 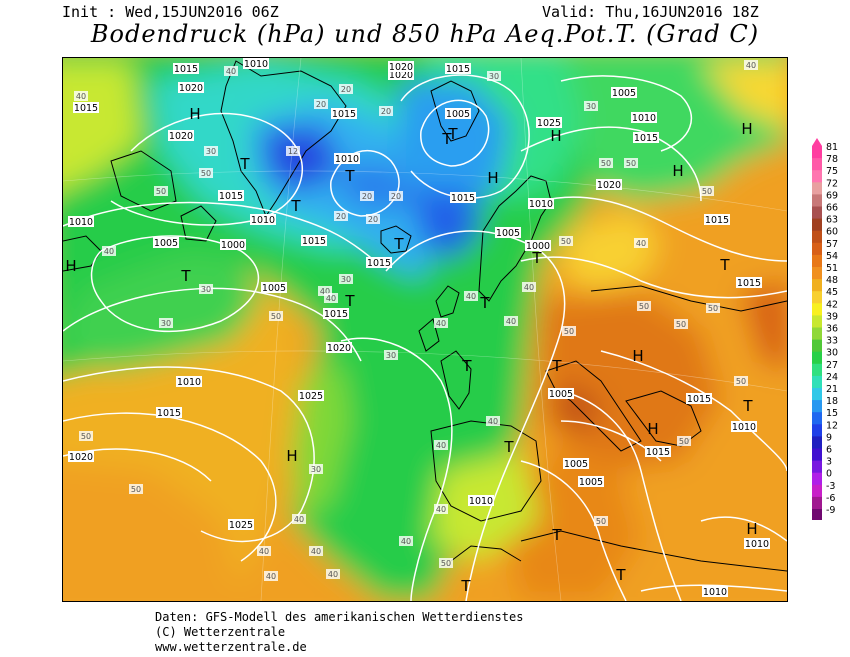 I want to click on legend-value: 66, so click(x=832, y=208).